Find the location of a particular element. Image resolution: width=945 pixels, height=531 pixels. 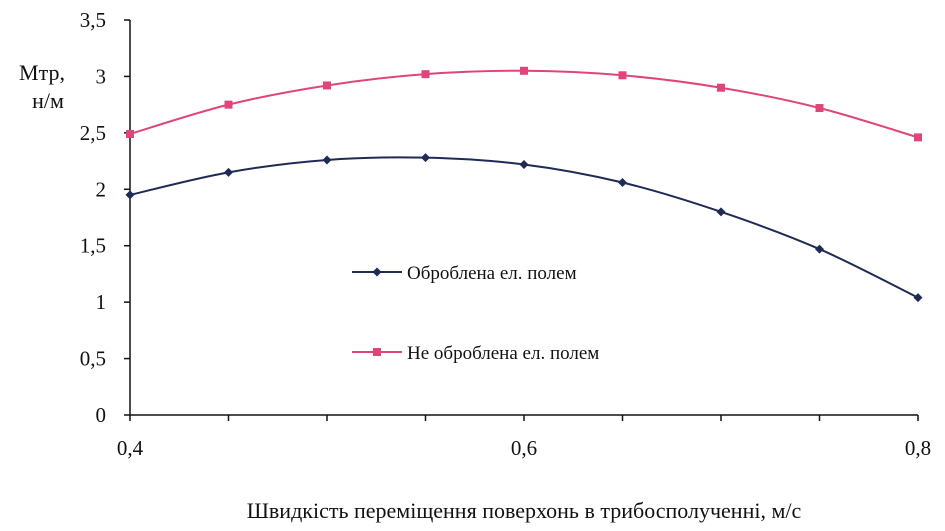

y-tick-label: 2 is located at coordinates (101, 189).